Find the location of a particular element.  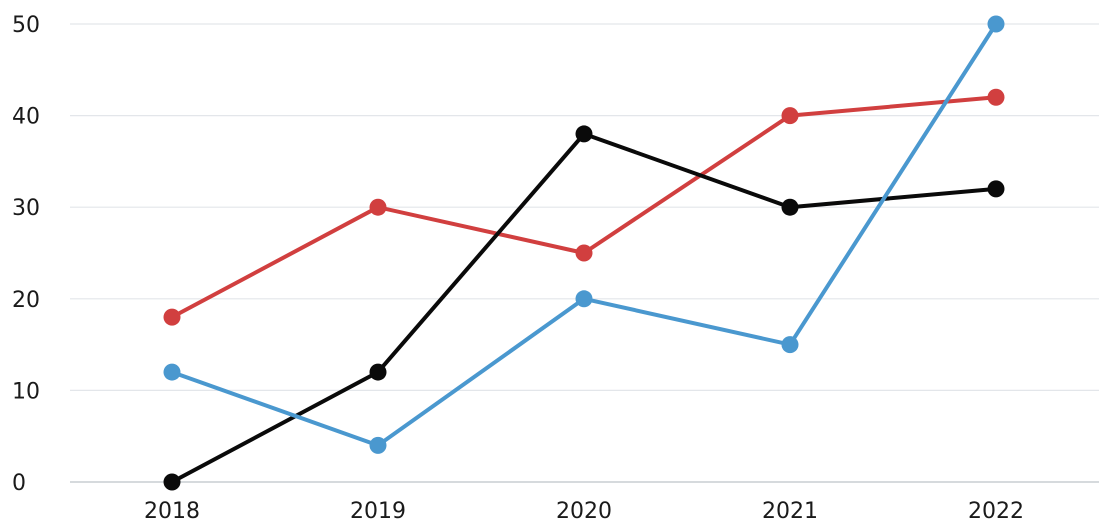

y-axis-tick-labels: 0 10 20 30 40 50 is located at coordinates (26, 254).